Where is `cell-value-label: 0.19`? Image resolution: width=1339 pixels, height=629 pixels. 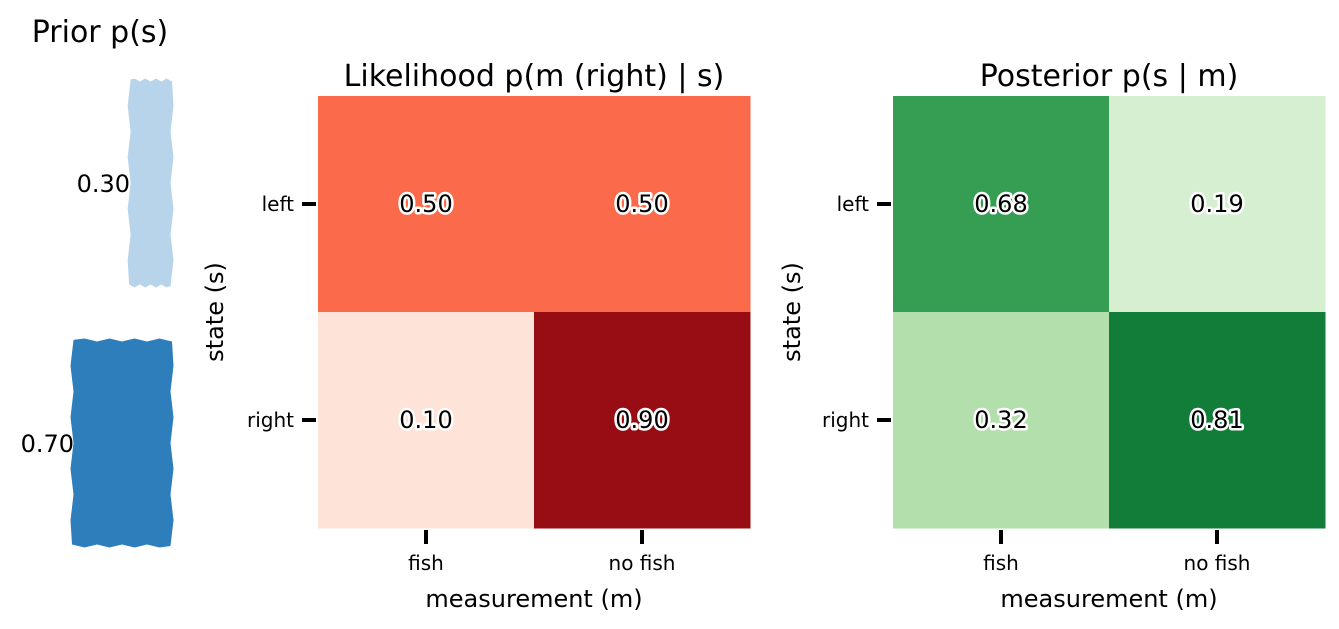 cell-value-label: 0.19 is located at coordinates (1216, 204).